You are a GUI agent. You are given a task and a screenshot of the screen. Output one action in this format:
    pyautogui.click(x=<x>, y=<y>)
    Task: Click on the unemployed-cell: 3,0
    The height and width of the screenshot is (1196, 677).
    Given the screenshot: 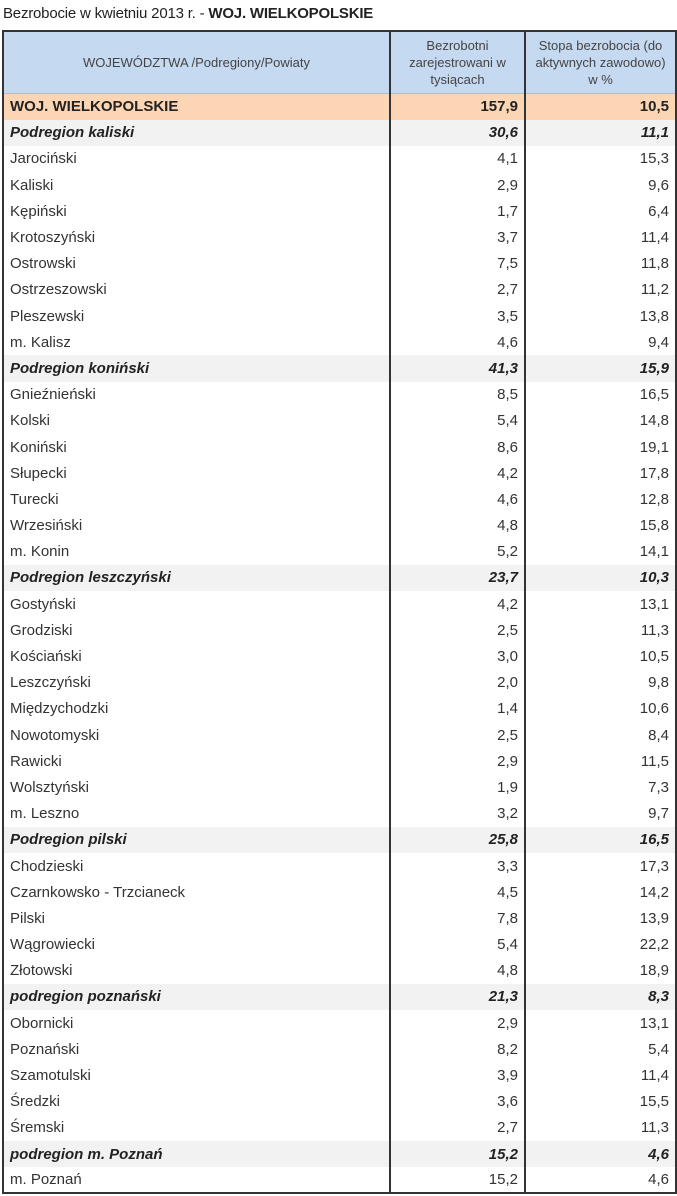 What is the action you would take?
    pyautogui.click(x=457, y=656)
    